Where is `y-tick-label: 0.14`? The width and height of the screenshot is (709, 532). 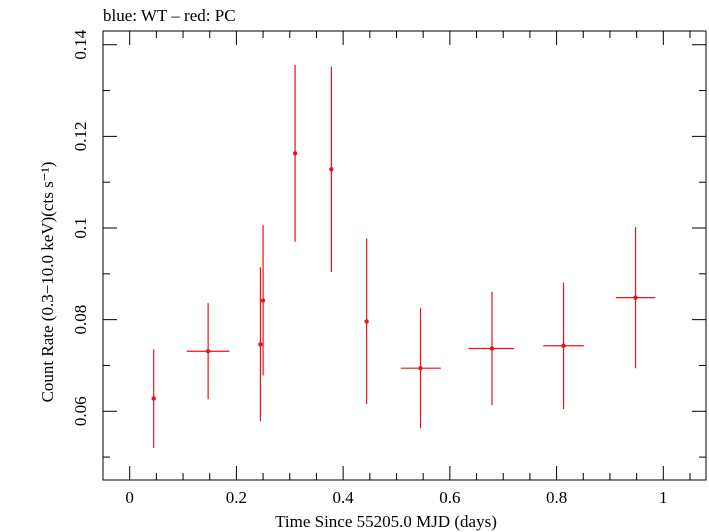 y-tick-label: 0.14 is located at coordinates (80, 44).